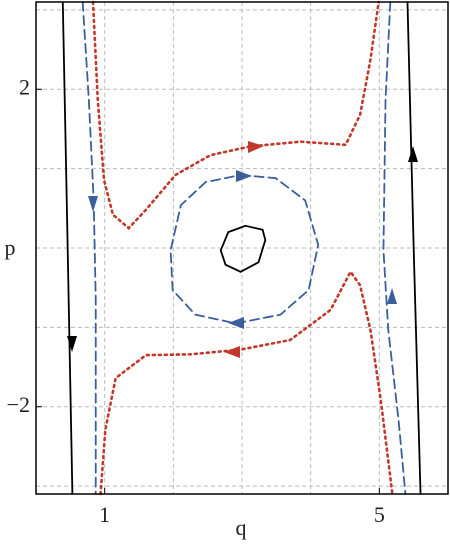 This screenshot has height=547, width=450. What do you see at coordinates (10, 247) in the screenshot?
I see `y-axis-label: p` at bounding box center [10, 247].